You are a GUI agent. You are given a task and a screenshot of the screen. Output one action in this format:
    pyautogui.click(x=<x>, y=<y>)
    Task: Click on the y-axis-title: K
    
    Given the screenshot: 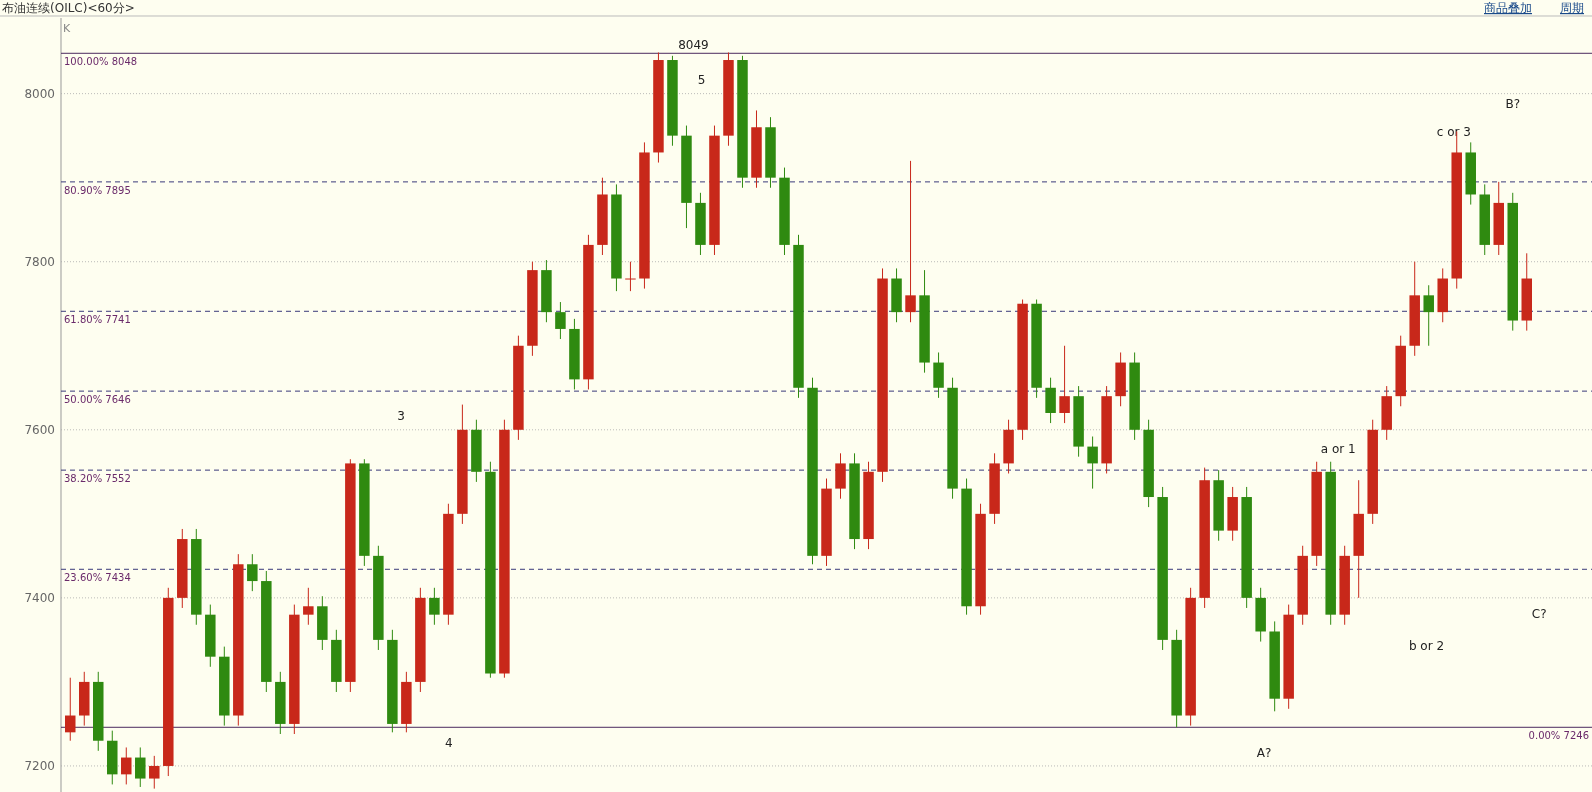 What is the action you would take?
    pyautogui.click(x=67, y=28)
    